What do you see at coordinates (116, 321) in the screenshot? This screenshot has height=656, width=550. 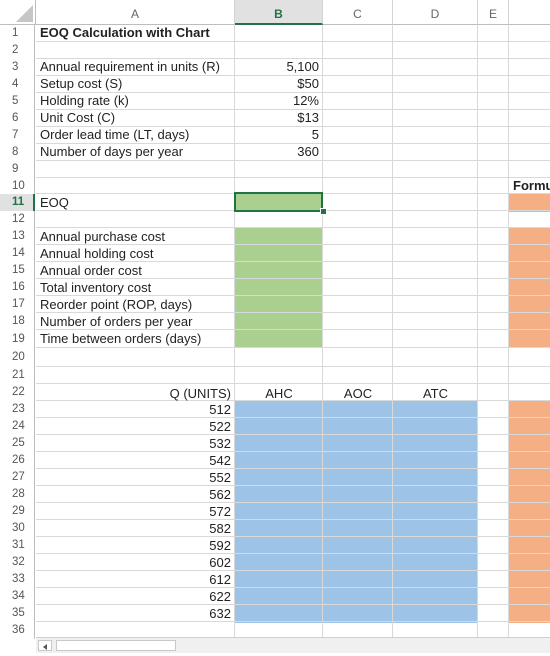 I see `output-label-orders: Number of orders per year` at bounding box center [116, 321].